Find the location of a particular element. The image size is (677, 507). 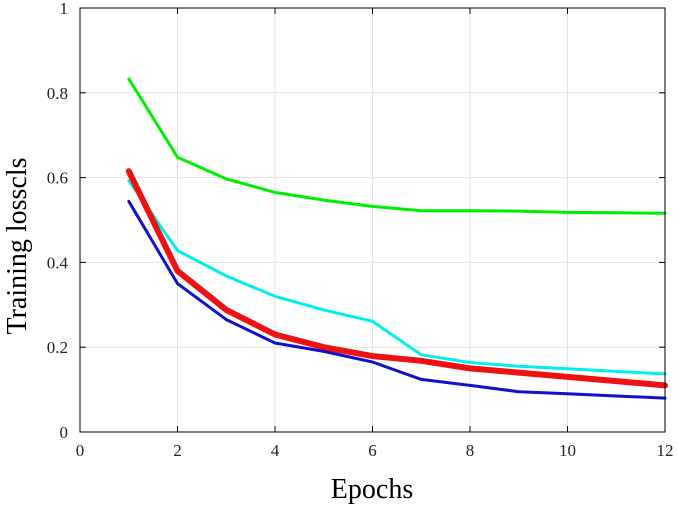

x-tick-label: 12 is located at coordinates (665, 450).